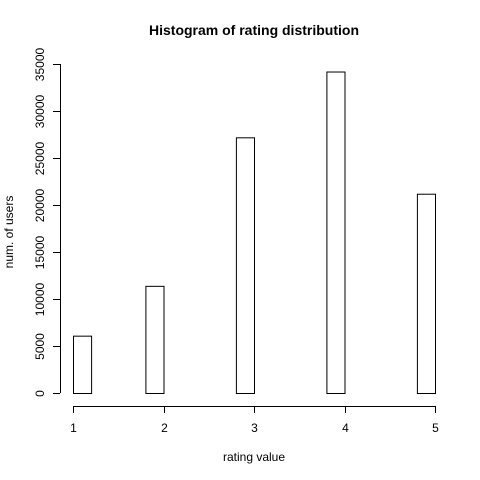  I want to click on y-tick-label: 5000, so click(40, 346).